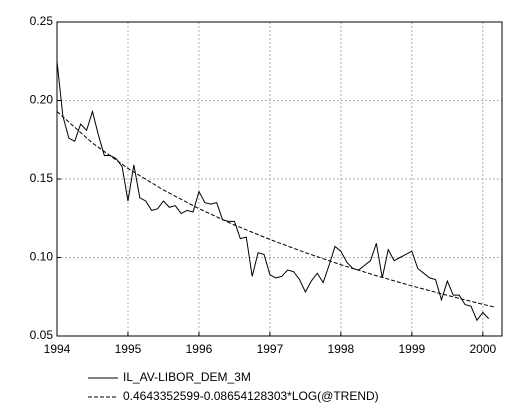  What do you see at coordinates (42, 335) in the screenshot?
I see `y-tick-label: 0.05` at bounding box center [42, 335].